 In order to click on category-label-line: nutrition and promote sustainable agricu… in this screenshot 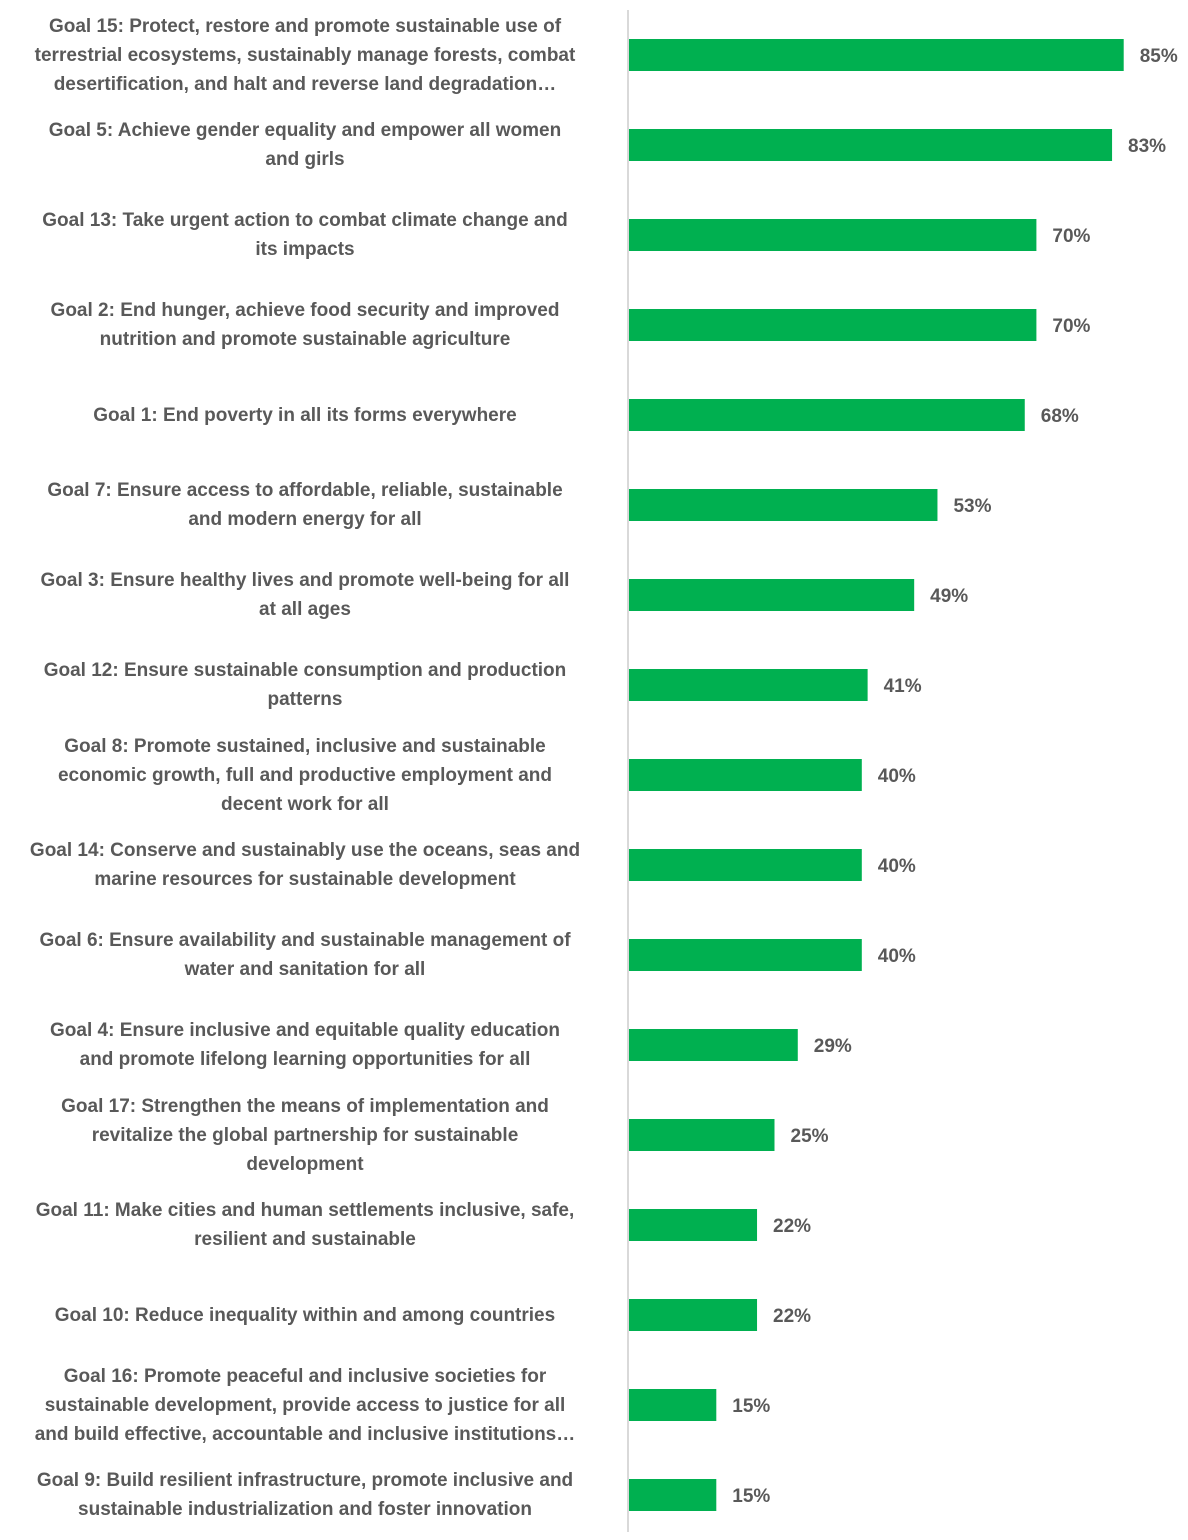, I will do `click(305, 339)`.